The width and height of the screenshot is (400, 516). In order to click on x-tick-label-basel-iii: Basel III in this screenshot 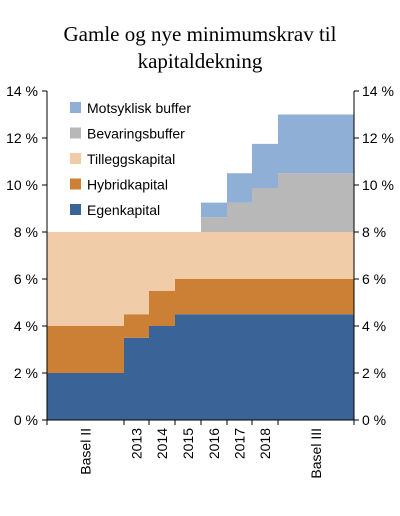, I will do `click(316, 453)`.